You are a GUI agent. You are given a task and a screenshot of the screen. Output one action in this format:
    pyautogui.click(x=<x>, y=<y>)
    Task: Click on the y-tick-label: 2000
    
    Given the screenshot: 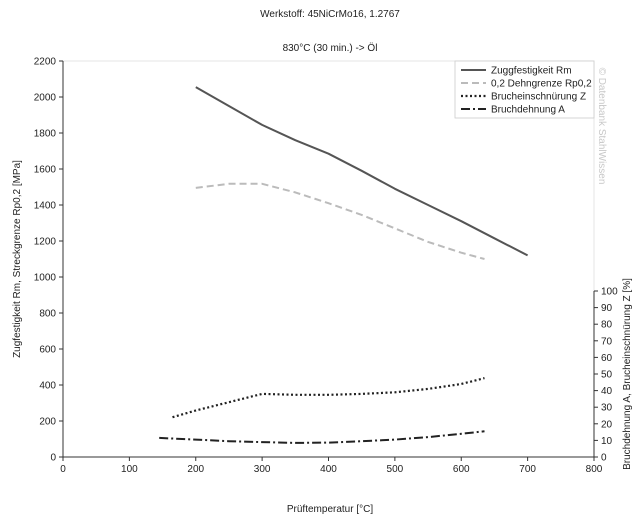 What is the action you would take?
    pyautogui.click(x=45, y=98)
    